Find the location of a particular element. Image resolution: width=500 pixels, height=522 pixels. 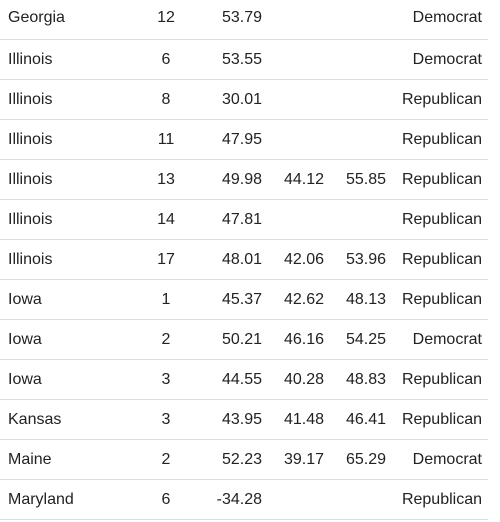

upper-value-cell: 48.83 is located at coordinates (365, 379).